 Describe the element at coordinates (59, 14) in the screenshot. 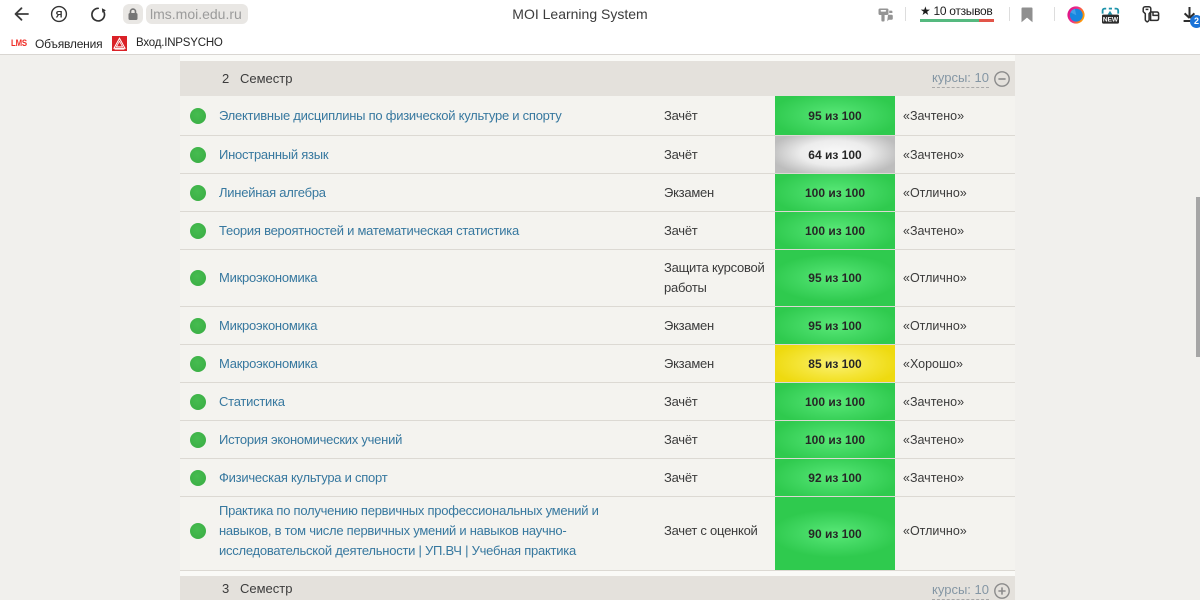

I see `svg-text: Я` at that location.